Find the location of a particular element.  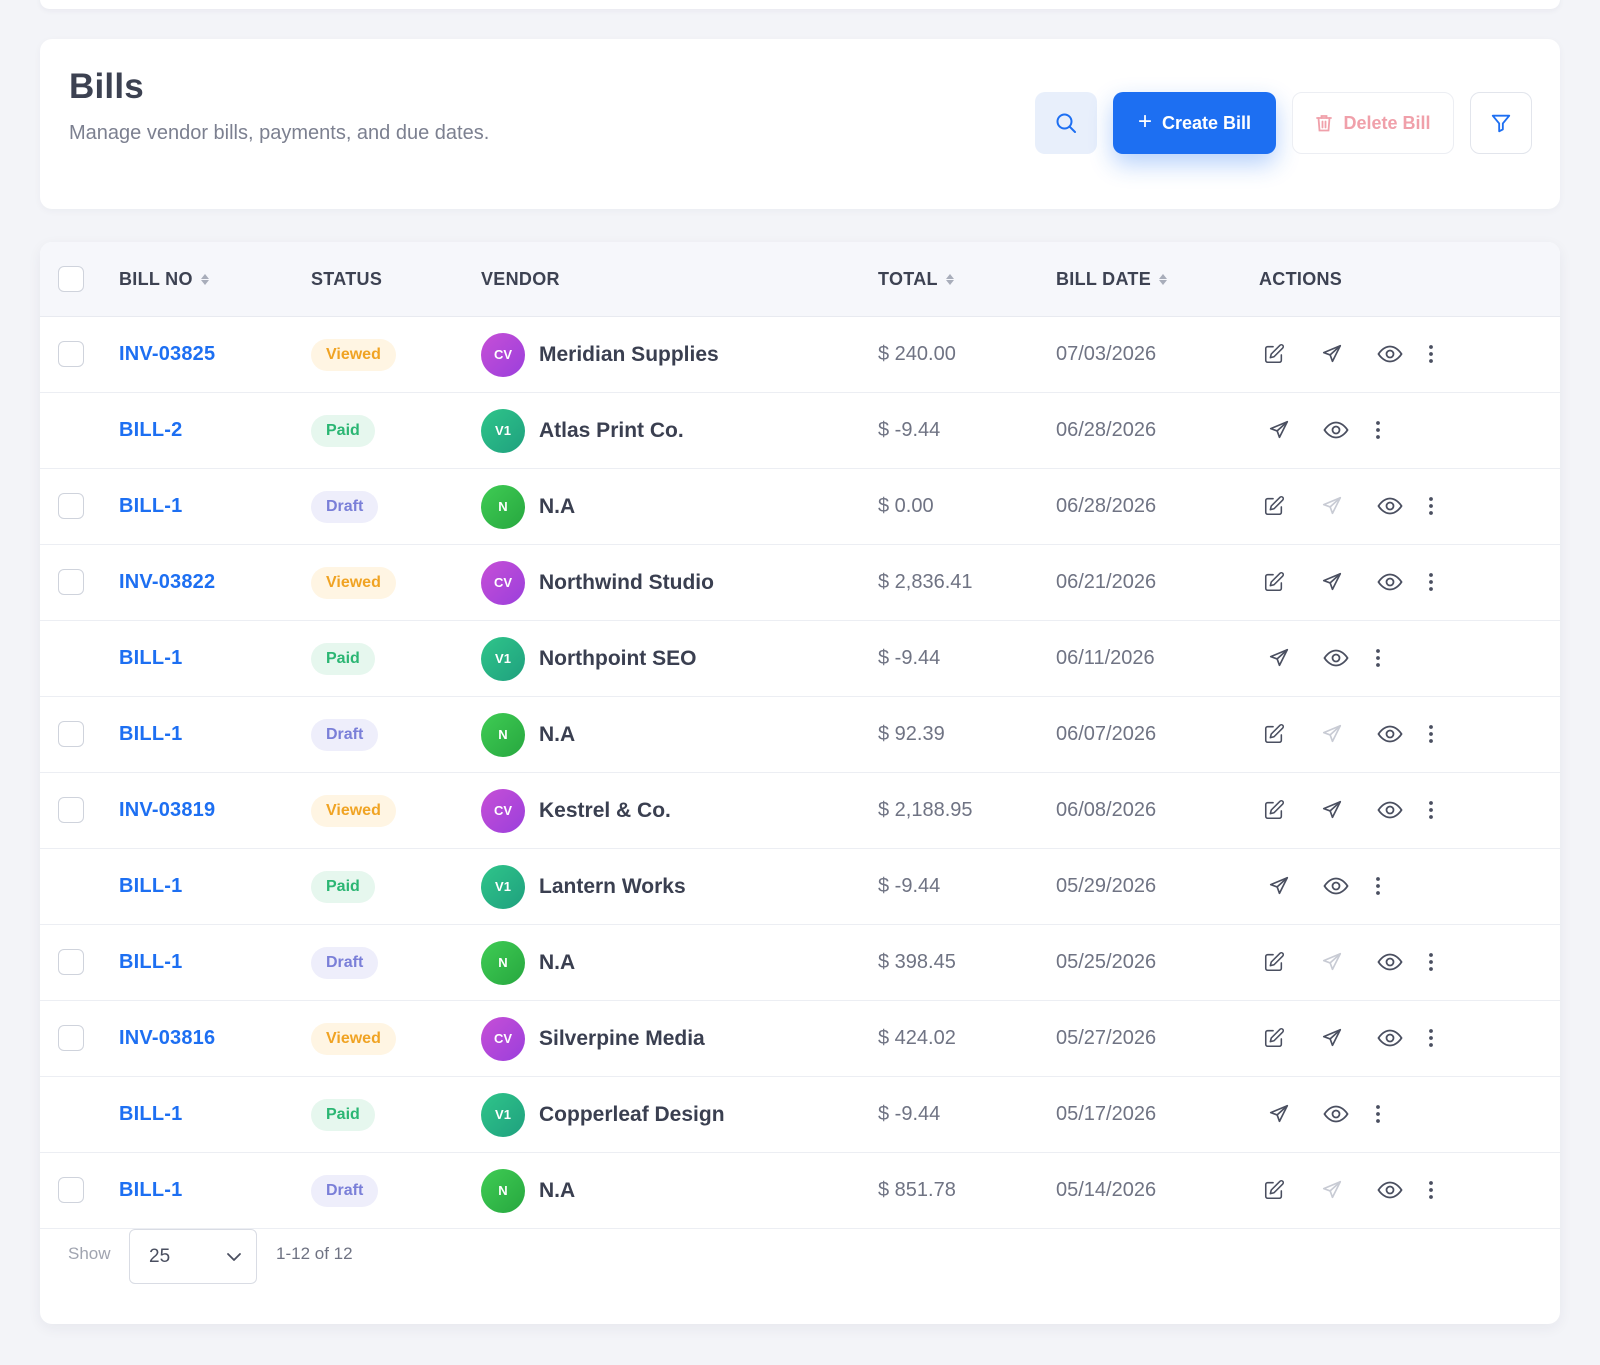

bill-number-link: INV-03816 is located at coordinates (167, 1038).